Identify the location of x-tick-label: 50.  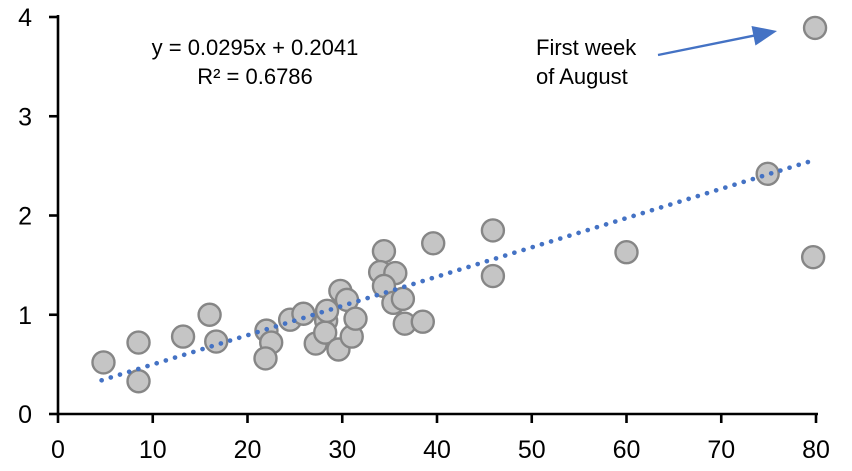
(532, 450).